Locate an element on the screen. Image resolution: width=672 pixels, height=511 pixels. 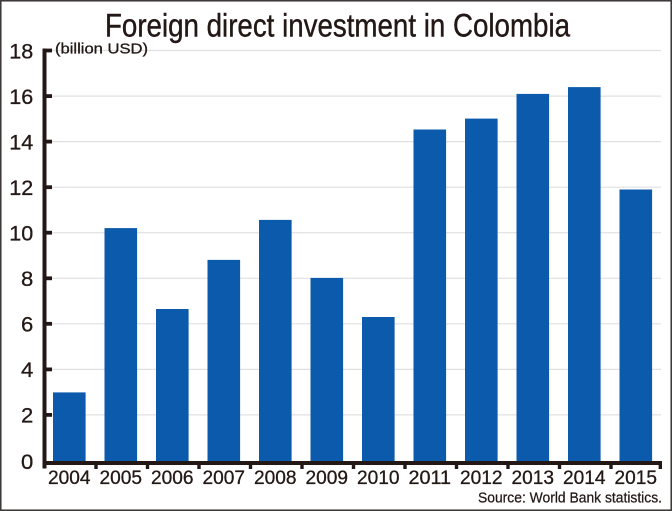
svg-text: 2 is located at coordinates (27, 416).